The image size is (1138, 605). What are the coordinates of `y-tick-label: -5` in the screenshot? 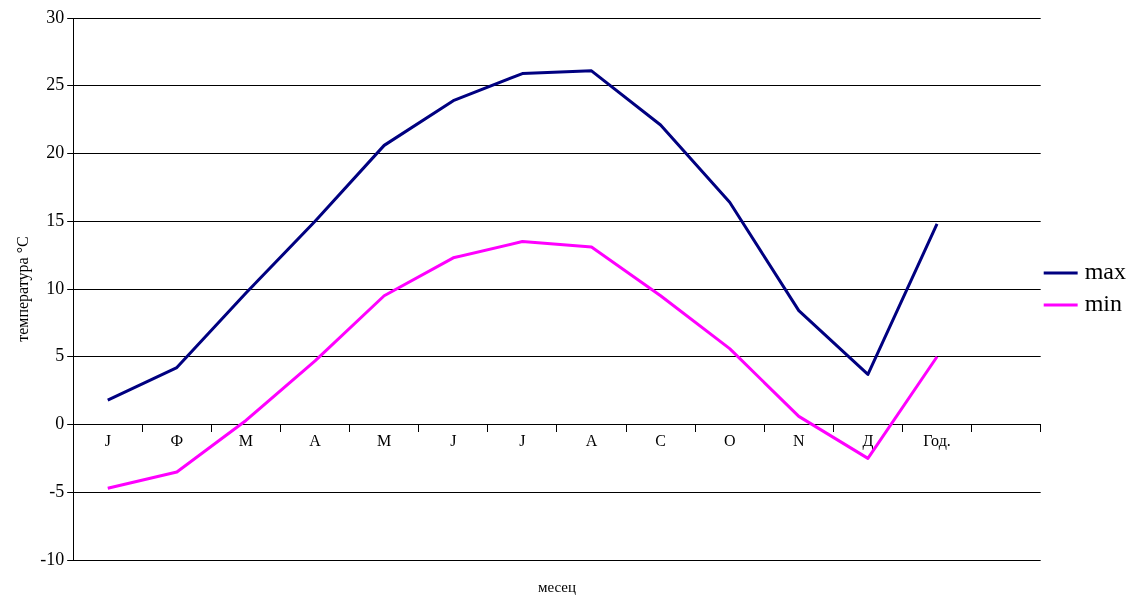 It's located at (57, 490).